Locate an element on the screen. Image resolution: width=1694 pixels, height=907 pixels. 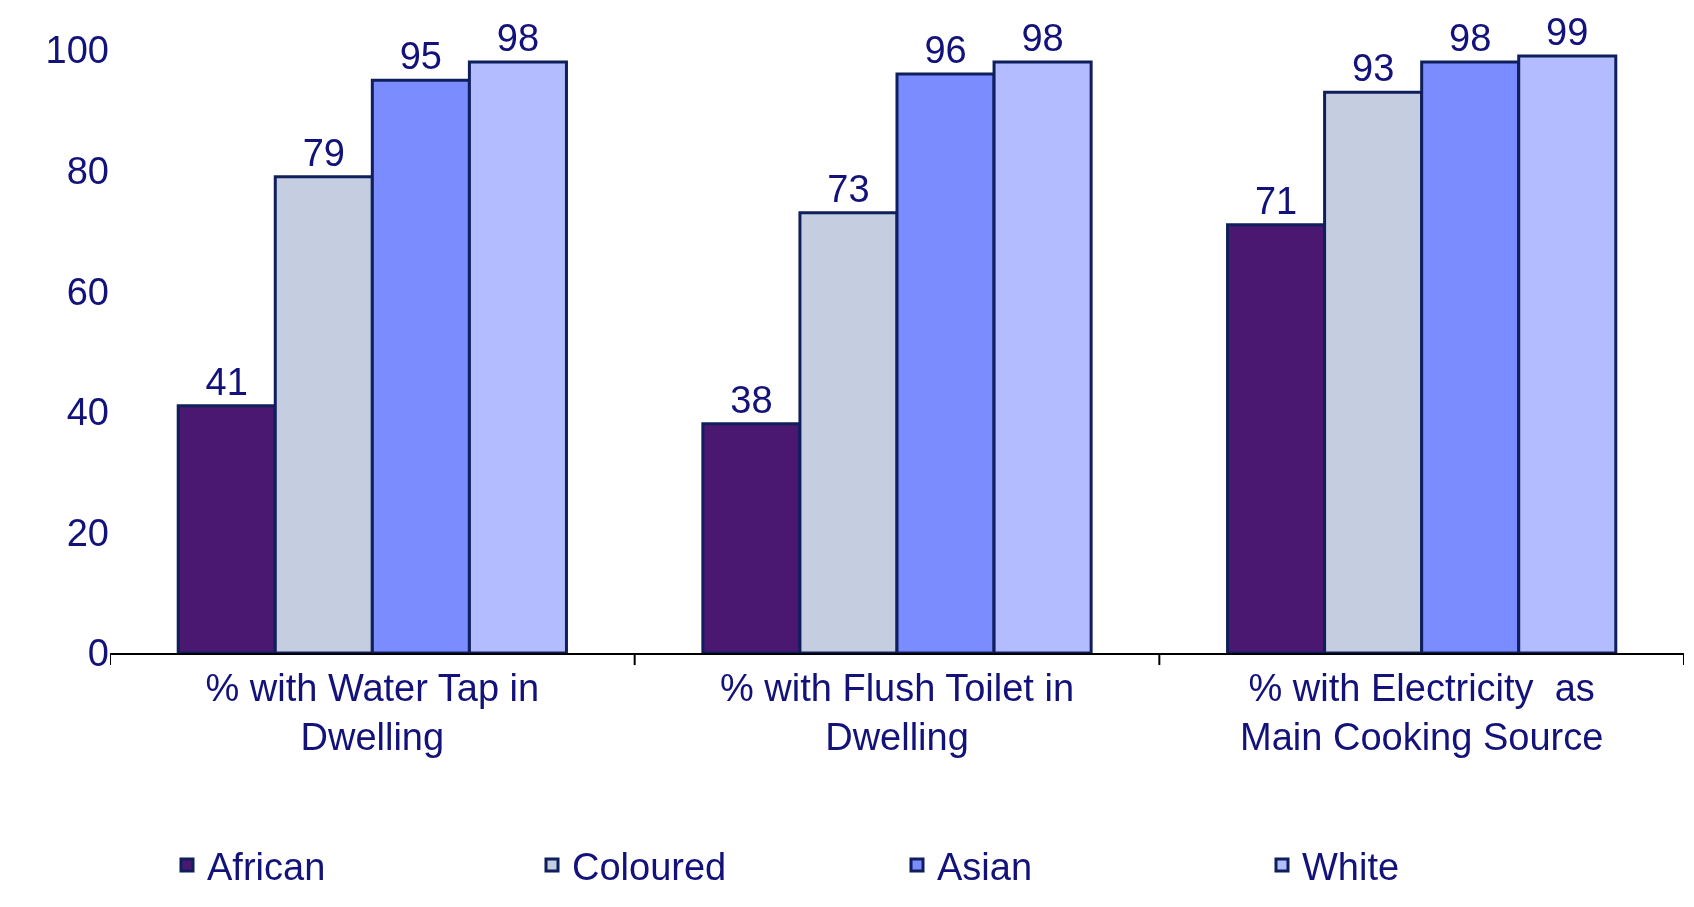
data-label: 71 is located at coordinates (1276, 200).